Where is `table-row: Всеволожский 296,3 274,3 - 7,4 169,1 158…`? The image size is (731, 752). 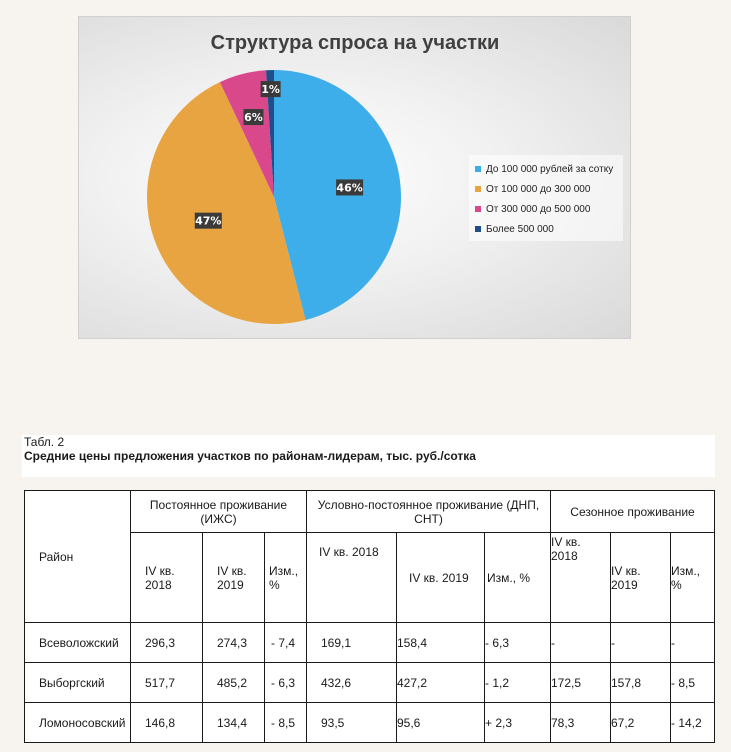
table-row: Всеволожский 296,3 274,3 - 7,4 169,1 158… is located at coordinates (370, 642).